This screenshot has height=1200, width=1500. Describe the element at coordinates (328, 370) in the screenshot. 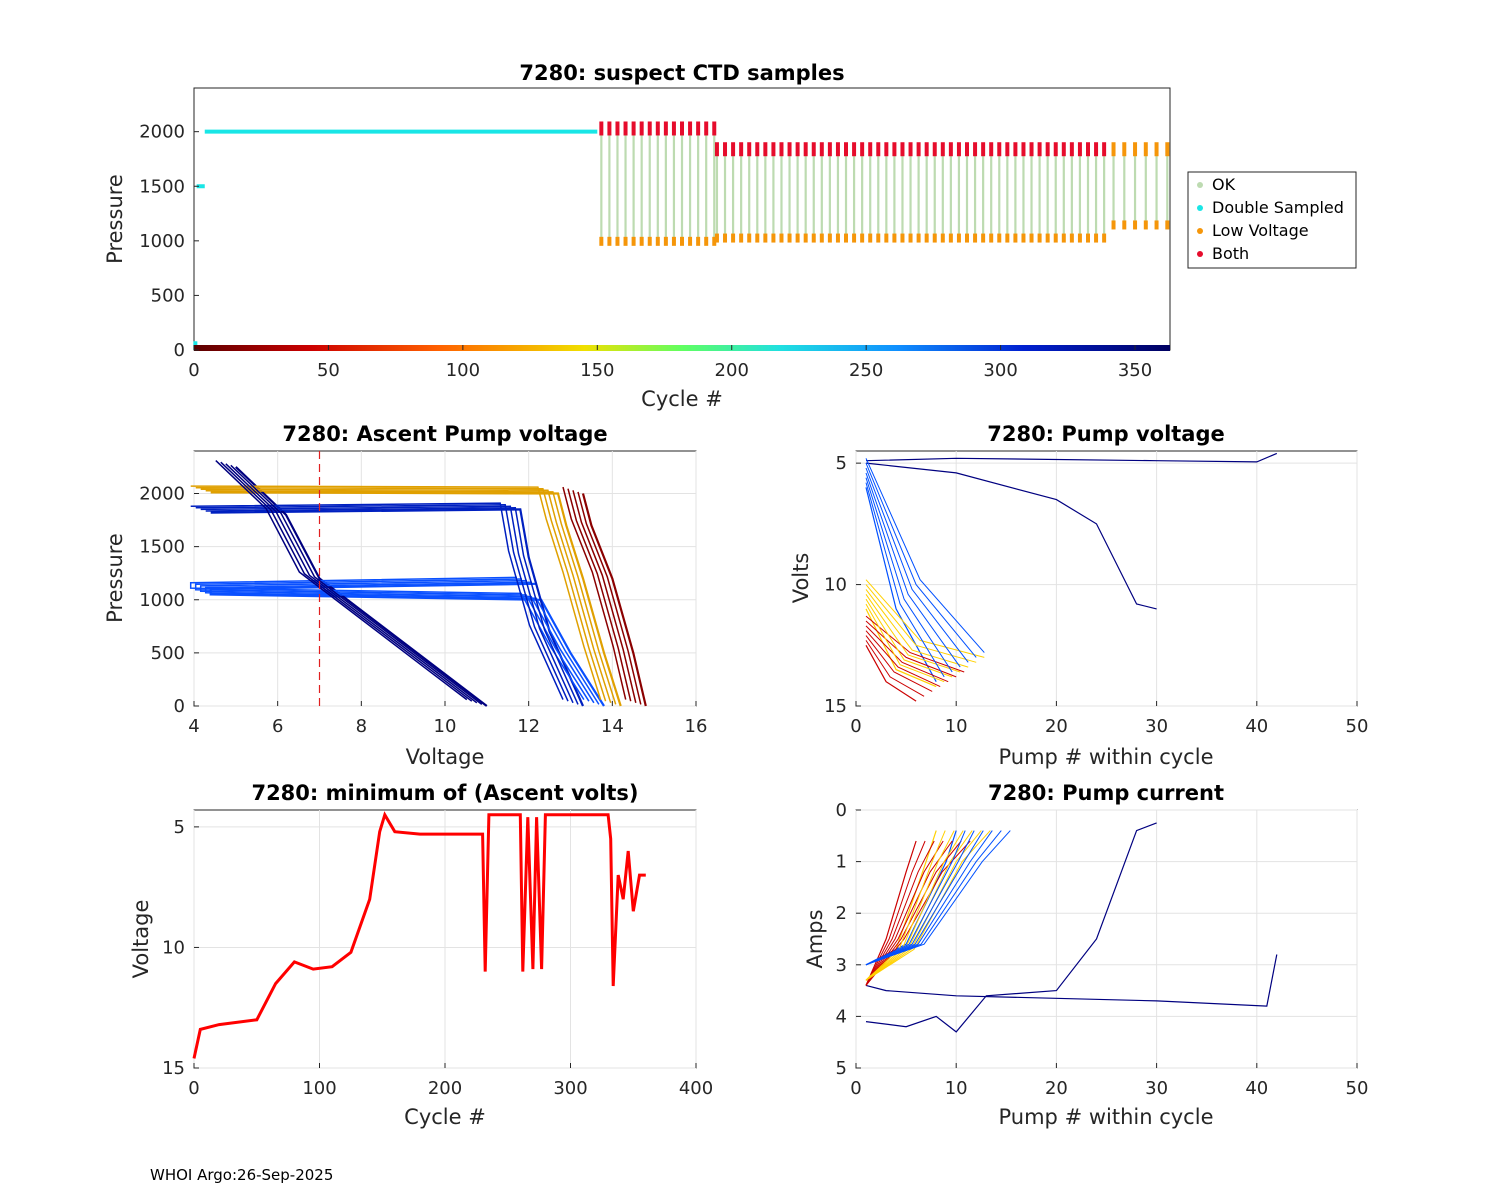

I see `x-tick-label: 50` at that location.